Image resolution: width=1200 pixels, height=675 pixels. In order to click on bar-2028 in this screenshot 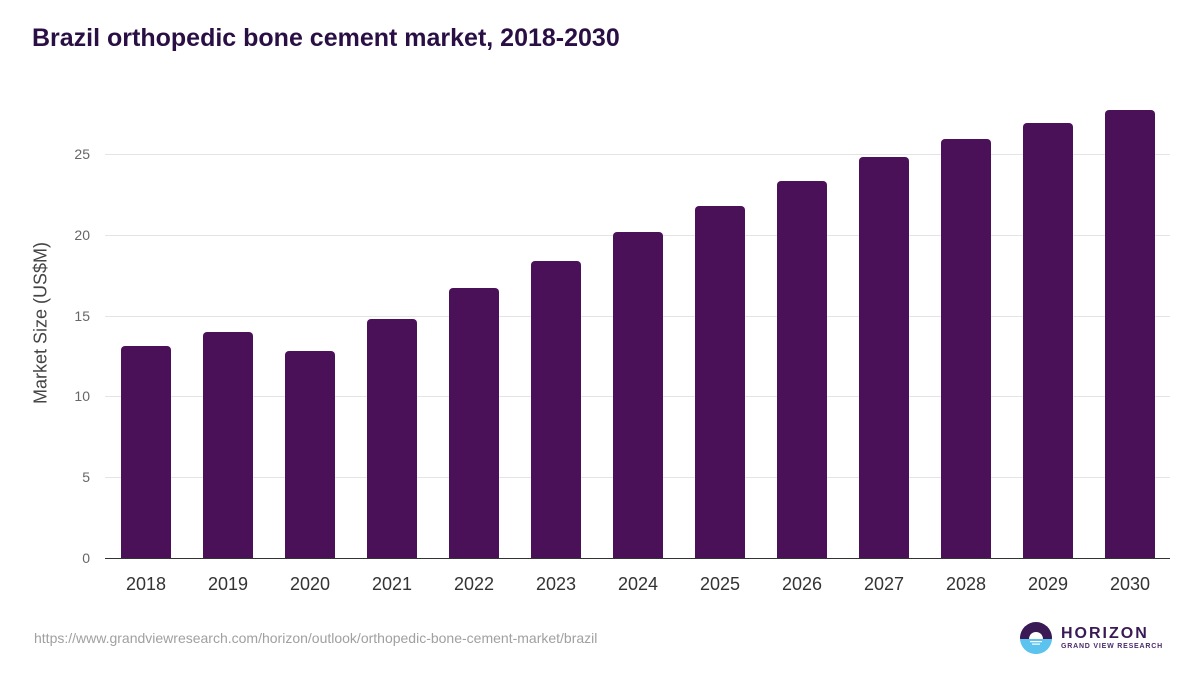, I will do `click(966, 348)`.